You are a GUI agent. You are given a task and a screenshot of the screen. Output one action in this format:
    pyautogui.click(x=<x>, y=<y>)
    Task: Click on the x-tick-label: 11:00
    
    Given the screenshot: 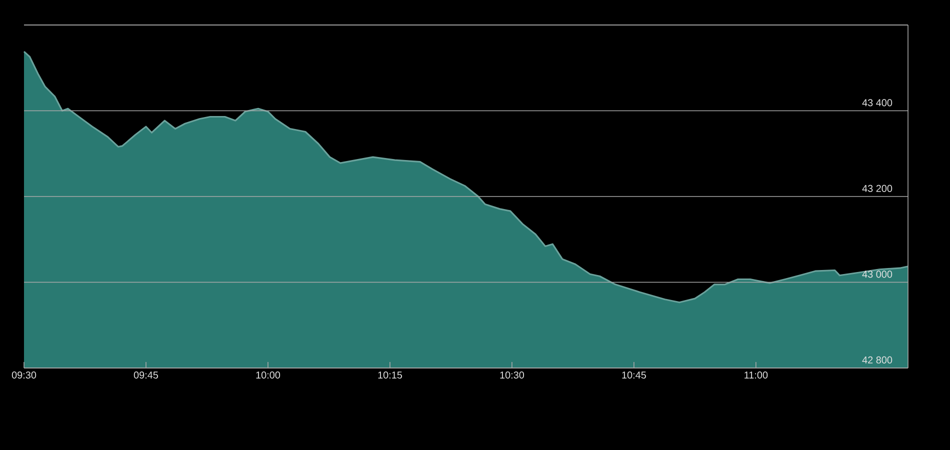 What is the action you would take?
    pyautogui.click(x=756, y=375)
    